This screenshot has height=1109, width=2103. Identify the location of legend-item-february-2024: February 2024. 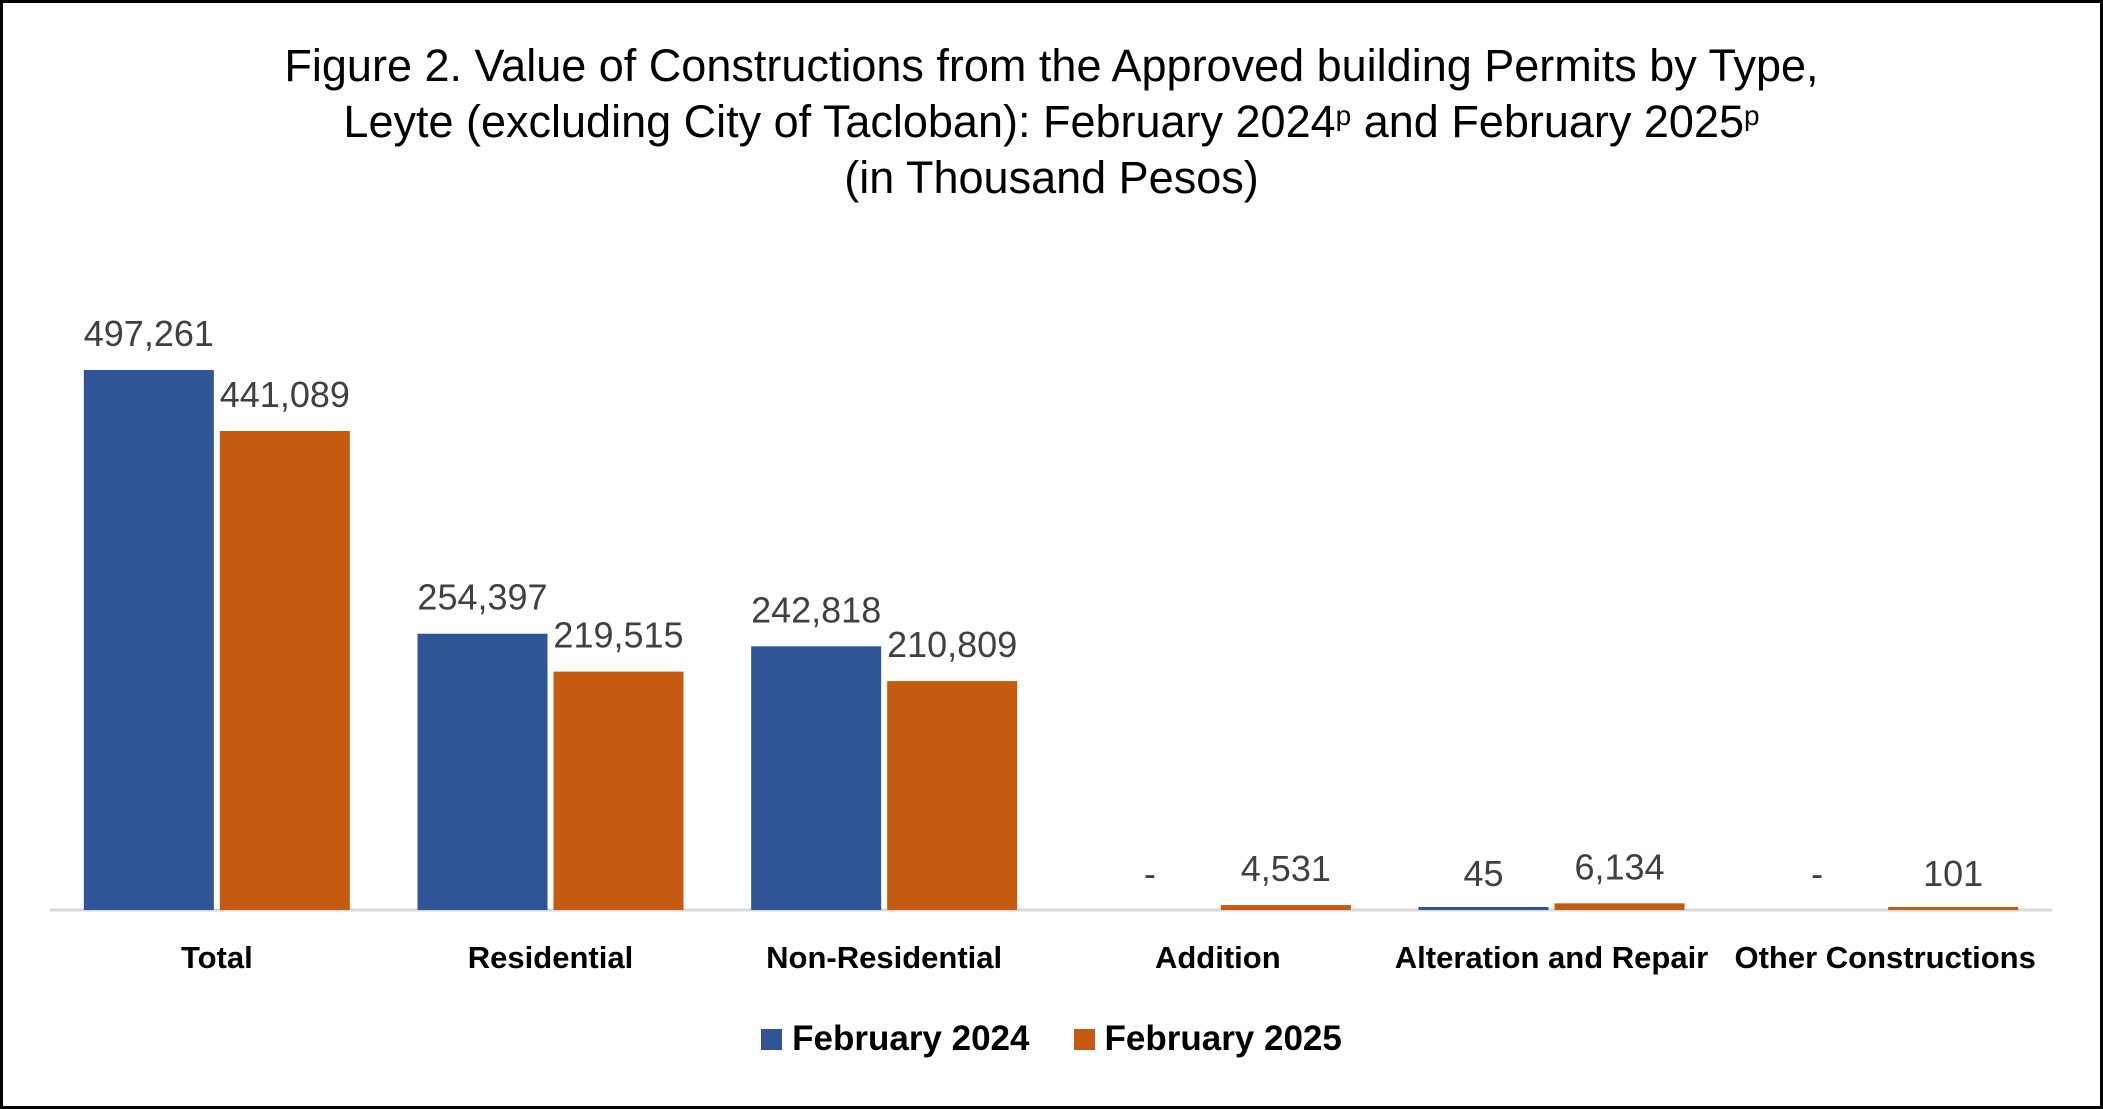
(895, 1039).